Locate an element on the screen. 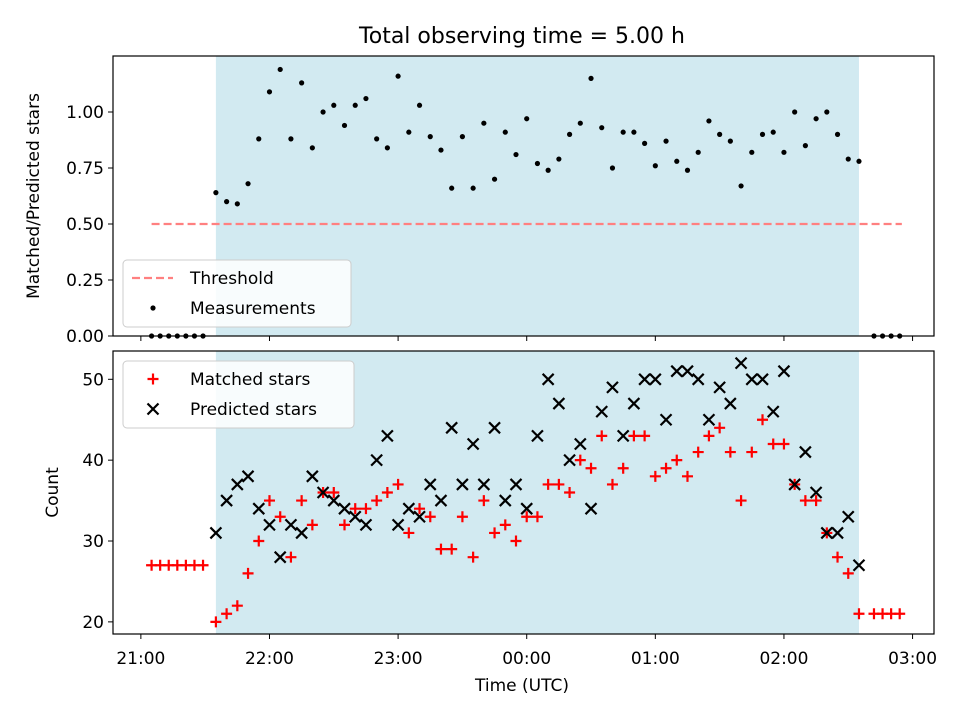  y-tick-label: 50 is located at coordinates (93, 380).